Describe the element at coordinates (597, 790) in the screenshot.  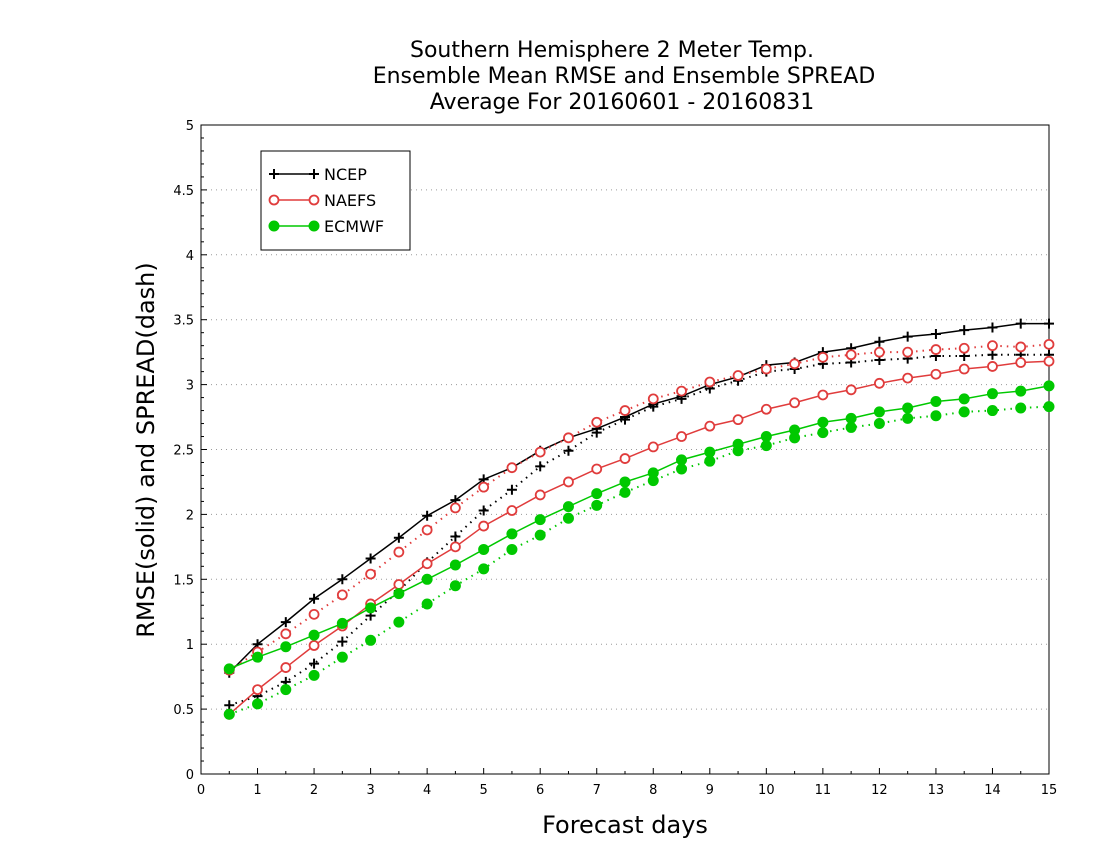
I see `x-tick-label: 7` at that location.